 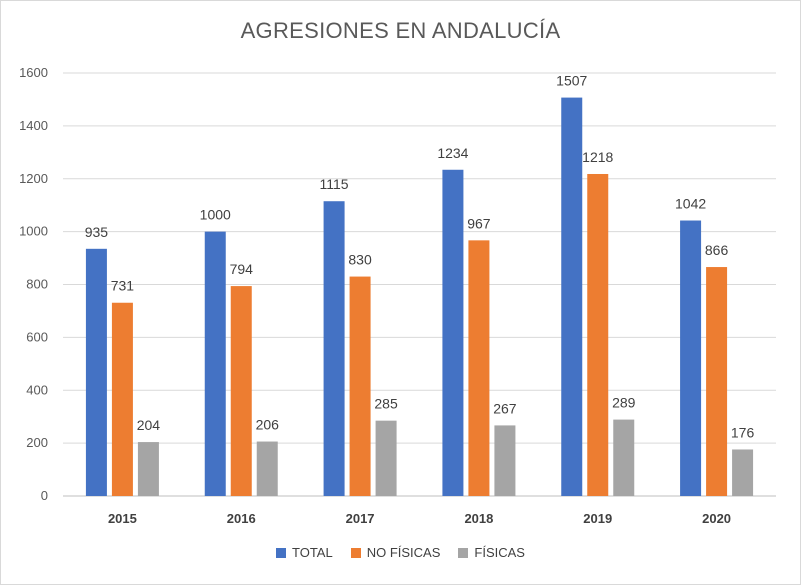 What do you see at coordinates (400, 30) in the screenshot?
I see `chart-title: AGRESIONES EN ANDALUCÍA` at bounding box center [400, 30].